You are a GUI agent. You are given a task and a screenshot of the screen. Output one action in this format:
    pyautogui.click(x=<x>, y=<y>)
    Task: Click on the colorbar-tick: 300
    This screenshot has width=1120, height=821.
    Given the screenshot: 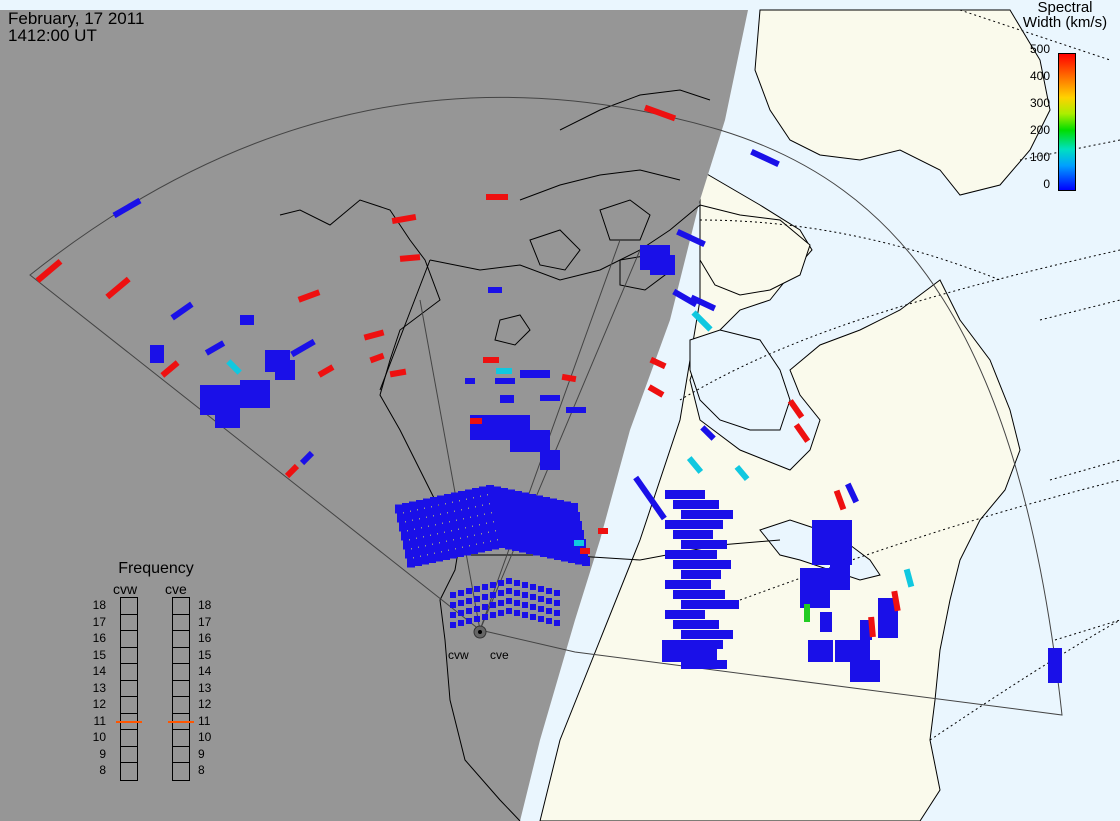 What is the action you would take?
    pyautogui.click(x=1039, y=103)
    